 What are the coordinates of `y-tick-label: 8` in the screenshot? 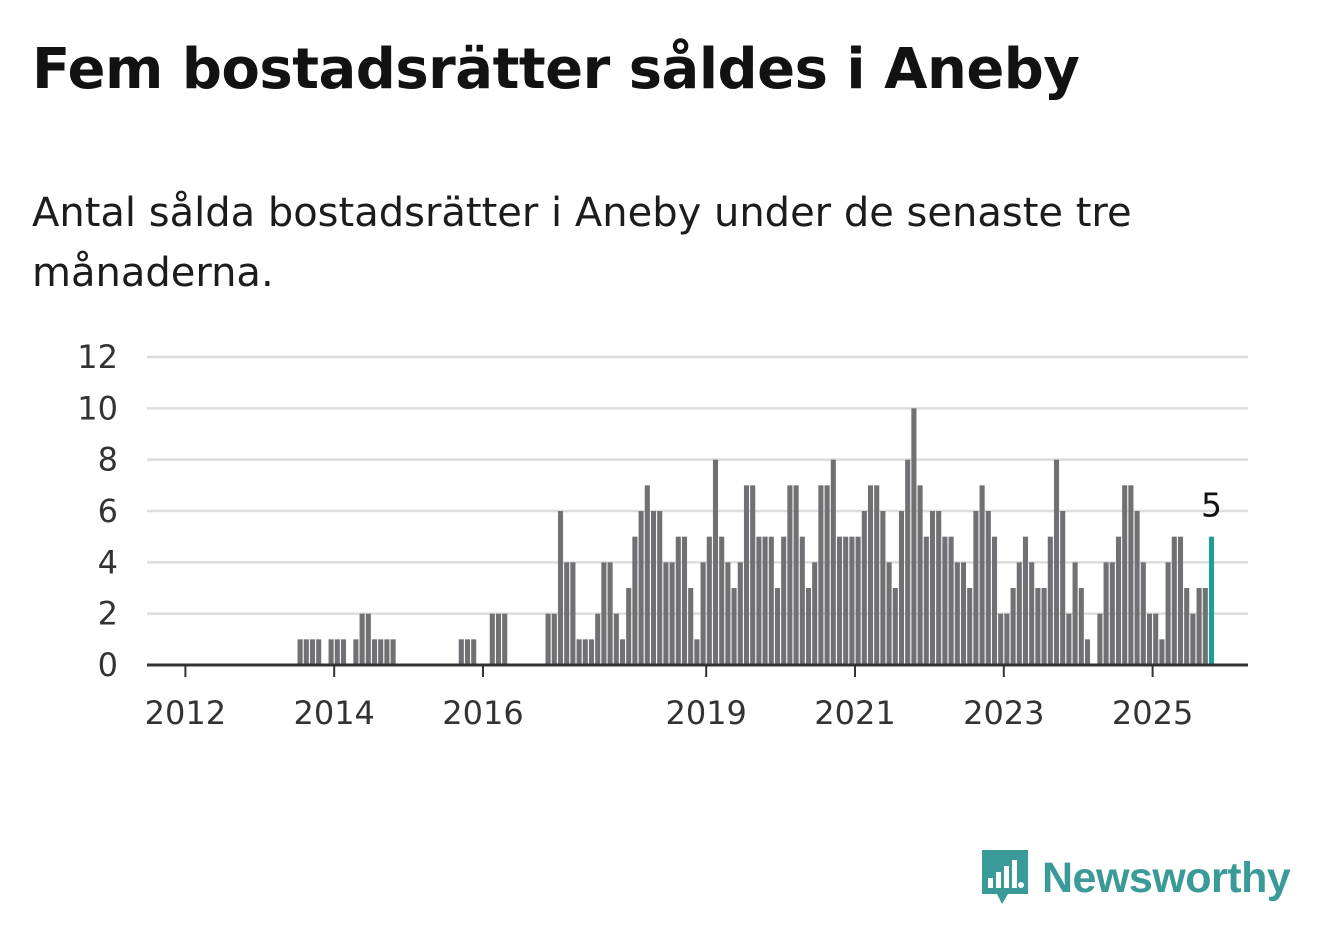 It's located at (108, 460).